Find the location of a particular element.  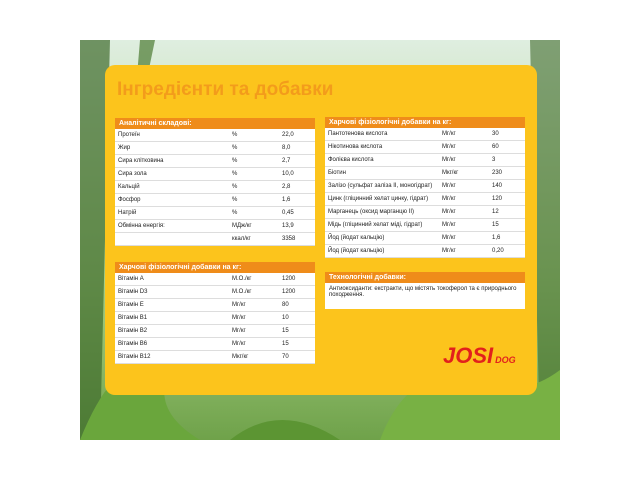

cell-name: Вітамін В6 is located at coordinates (172, 344).